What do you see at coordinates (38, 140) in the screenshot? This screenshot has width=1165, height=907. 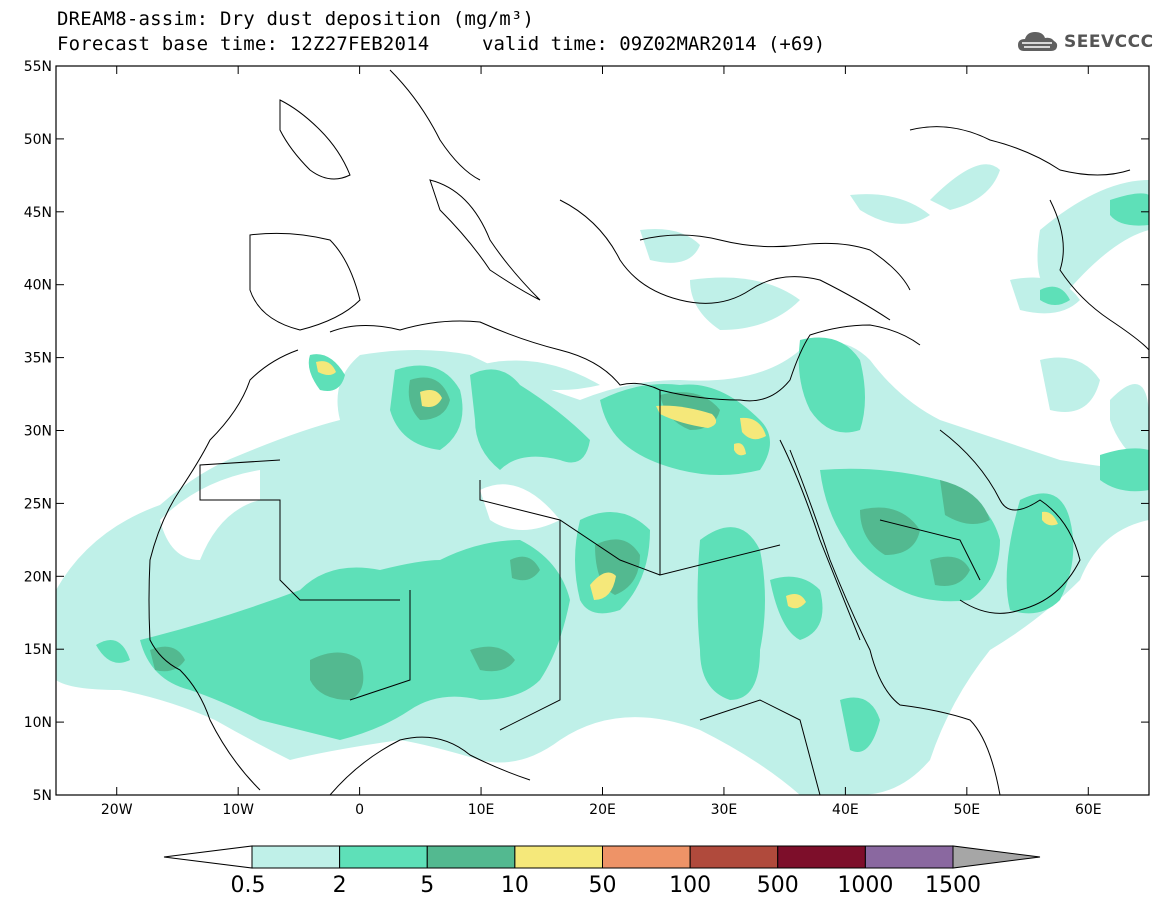 I see `lat-label: 50N` at bounding box center [38, 140].